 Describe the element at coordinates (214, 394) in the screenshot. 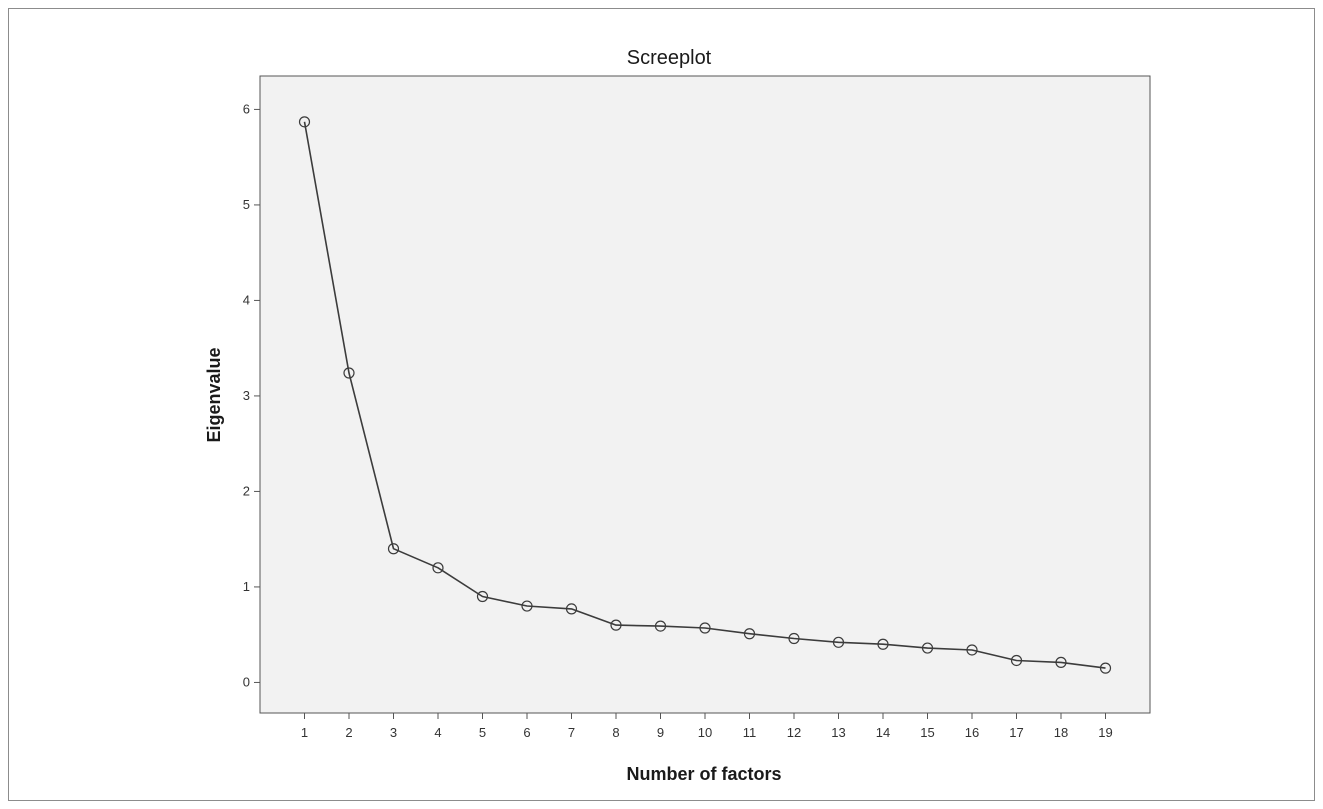

I see `y-axis-title: Eigenvalue` at that location.